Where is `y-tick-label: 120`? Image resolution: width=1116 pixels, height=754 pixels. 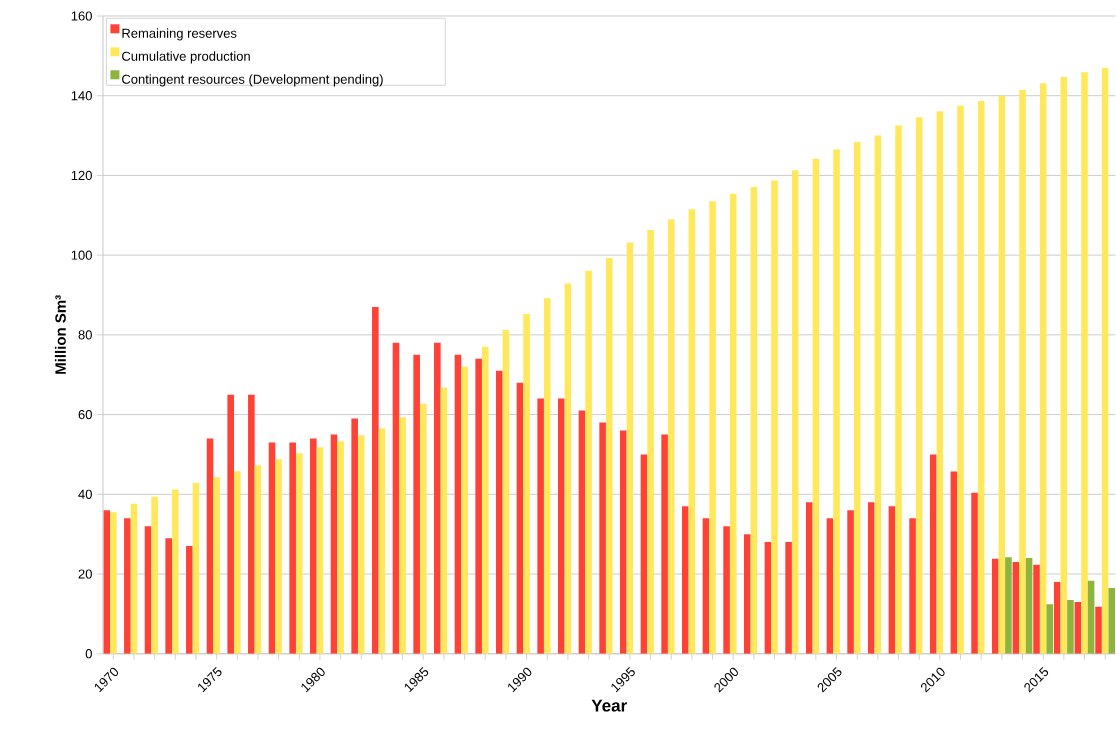
y-tick-label: 120 is located at coordinates (81, 175).